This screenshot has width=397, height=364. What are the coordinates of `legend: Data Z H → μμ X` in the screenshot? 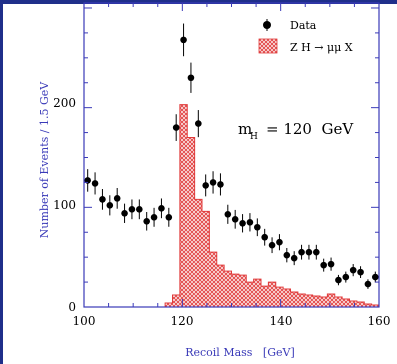 It's located at (305, 36).